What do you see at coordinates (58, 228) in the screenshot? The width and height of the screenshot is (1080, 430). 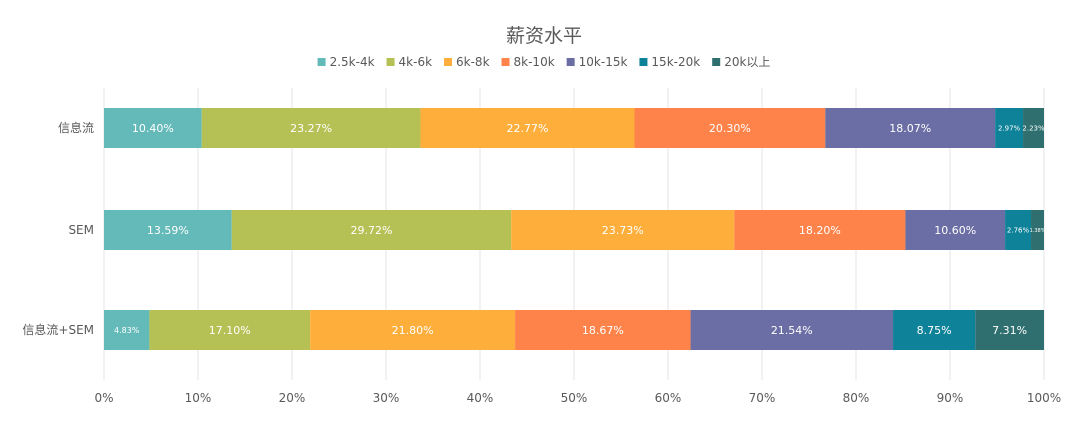 I see `category-labels: 信息流 SEM 信息流+SEM` at bounding box center [58, 228].